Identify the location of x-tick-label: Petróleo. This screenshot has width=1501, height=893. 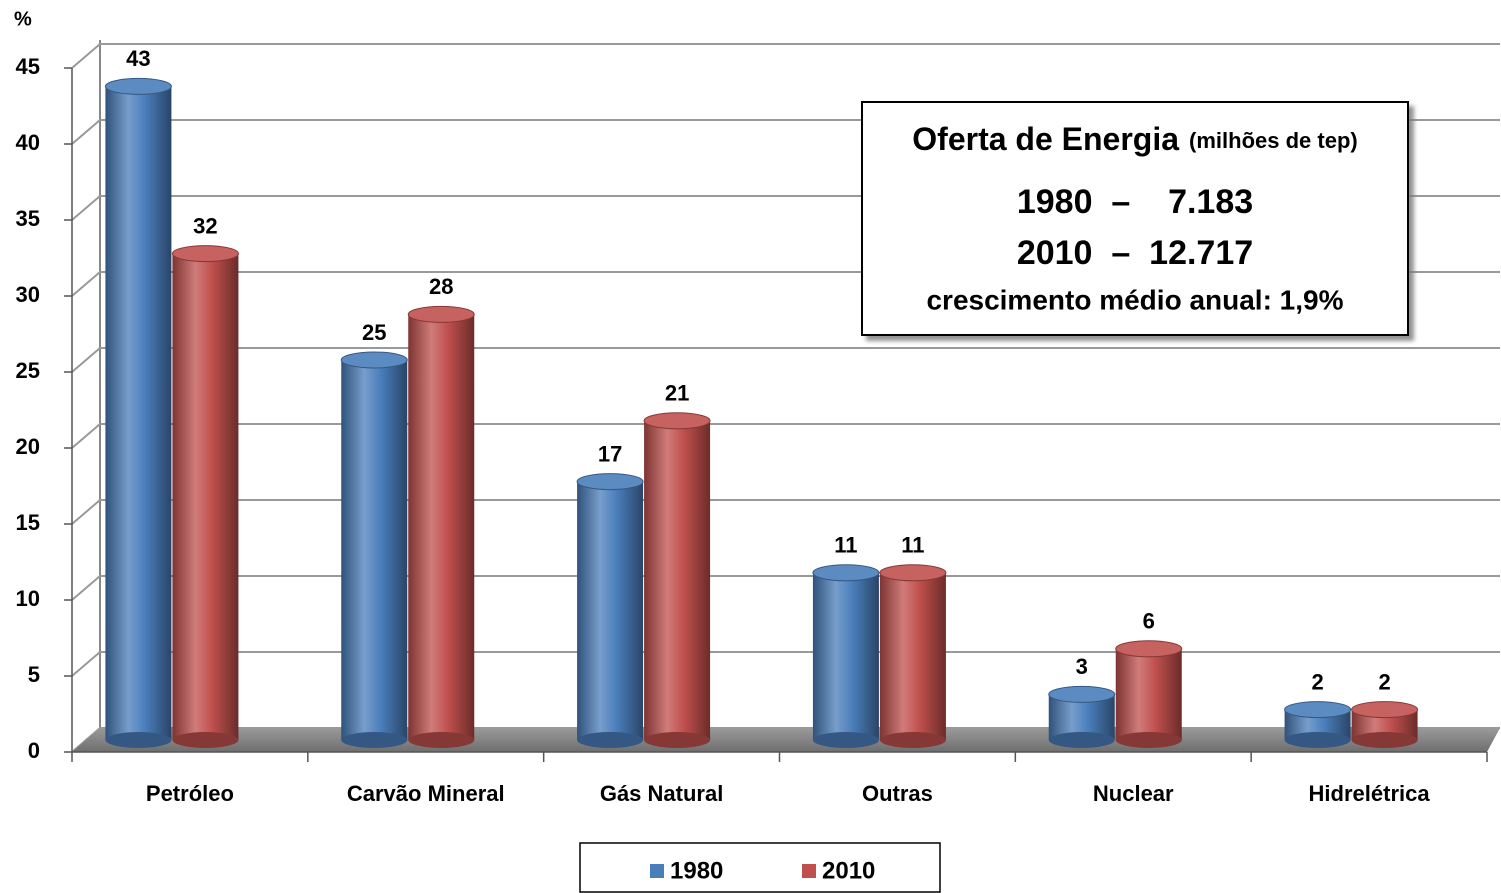
(190, 793).